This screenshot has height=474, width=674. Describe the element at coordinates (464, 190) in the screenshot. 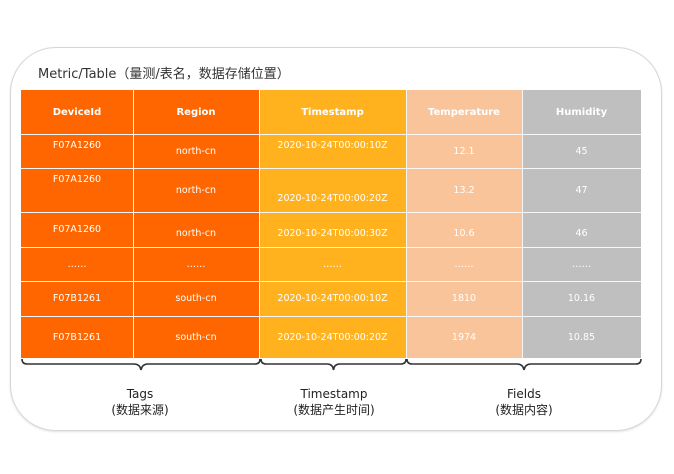

I see `table-cell: 13.2` at that location.